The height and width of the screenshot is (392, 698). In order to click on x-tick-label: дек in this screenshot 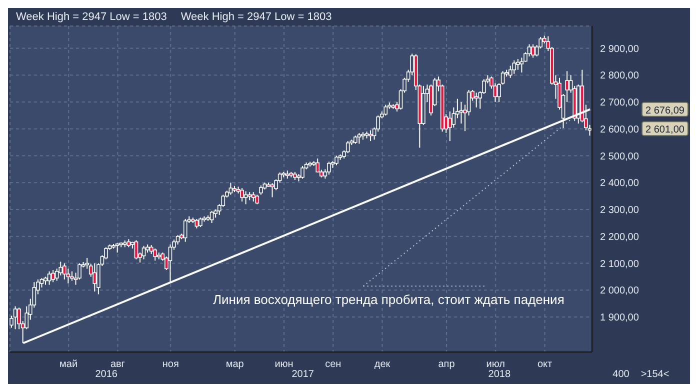, I will do `click(382, 364)`.